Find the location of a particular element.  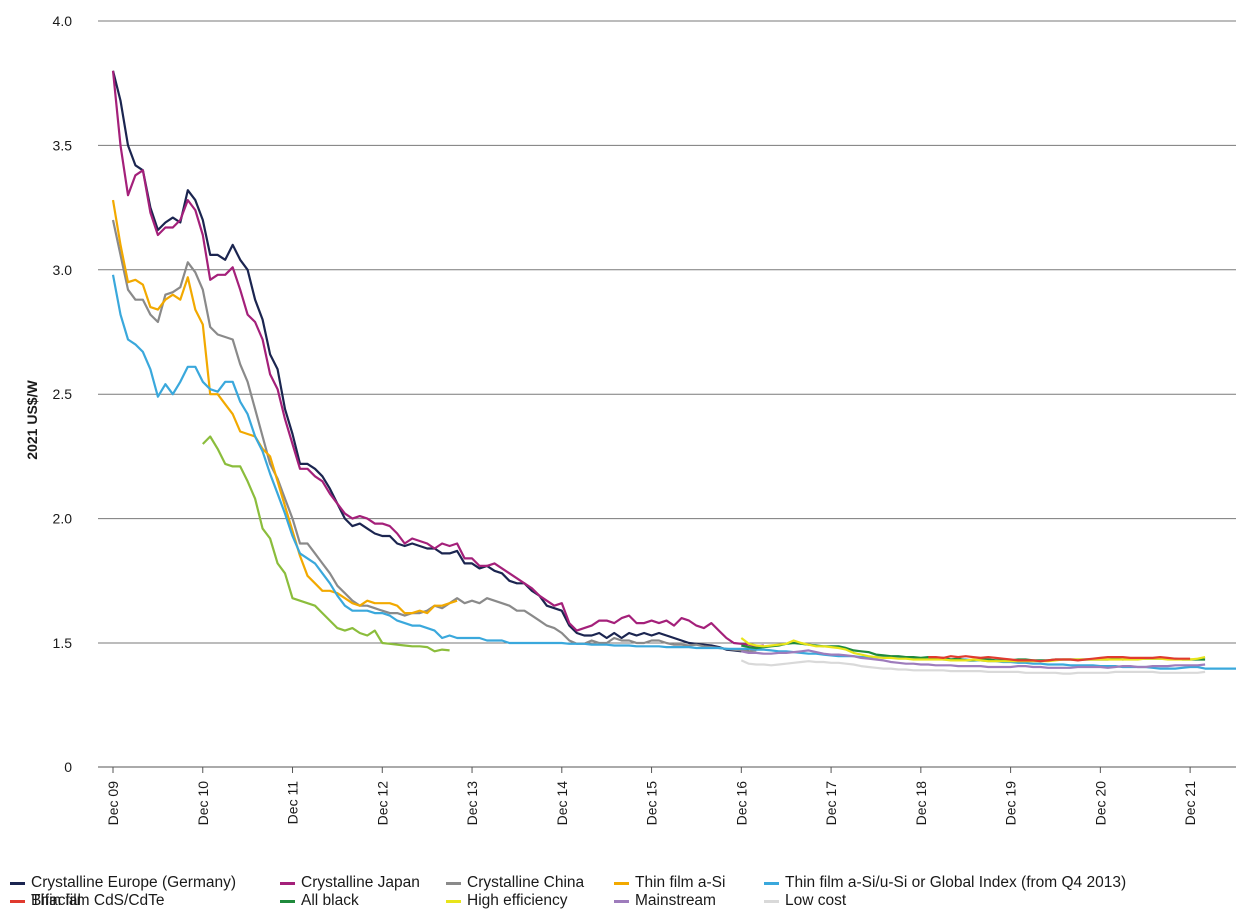

x-tick-label: Dec 14 is located at coordinates (562, 803).